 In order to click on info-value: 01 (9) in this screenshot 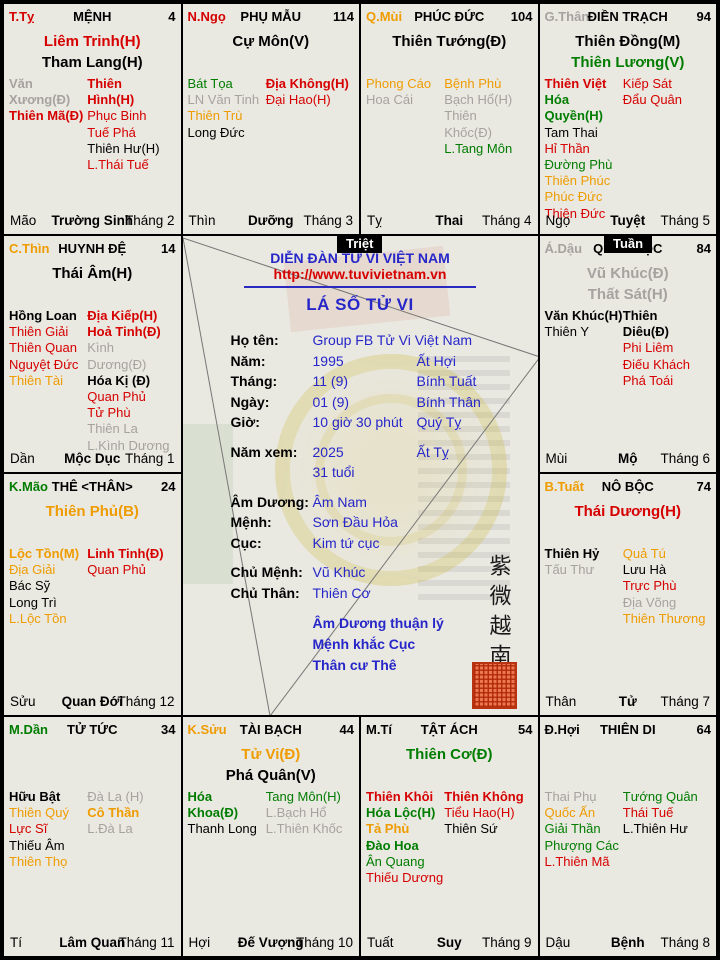, I will do `click(331, 401)`.